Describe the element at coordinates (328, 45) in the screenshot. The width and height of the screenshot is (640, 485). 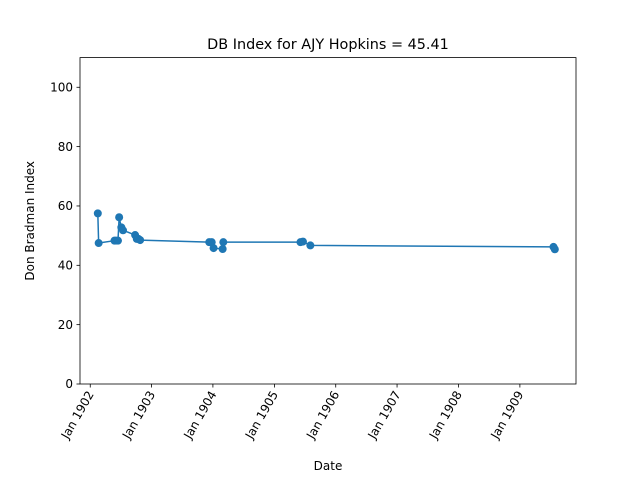
I see `chart-title: DB Index for AJY Hopkins = 45.41` at that location.